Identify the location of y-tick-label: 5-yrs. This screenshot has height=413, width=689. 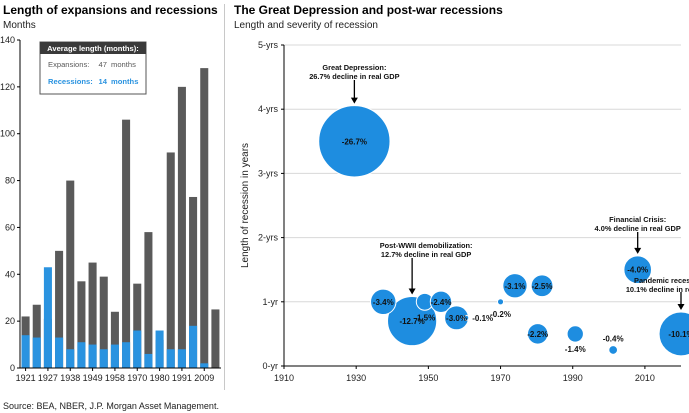
(268, 45).